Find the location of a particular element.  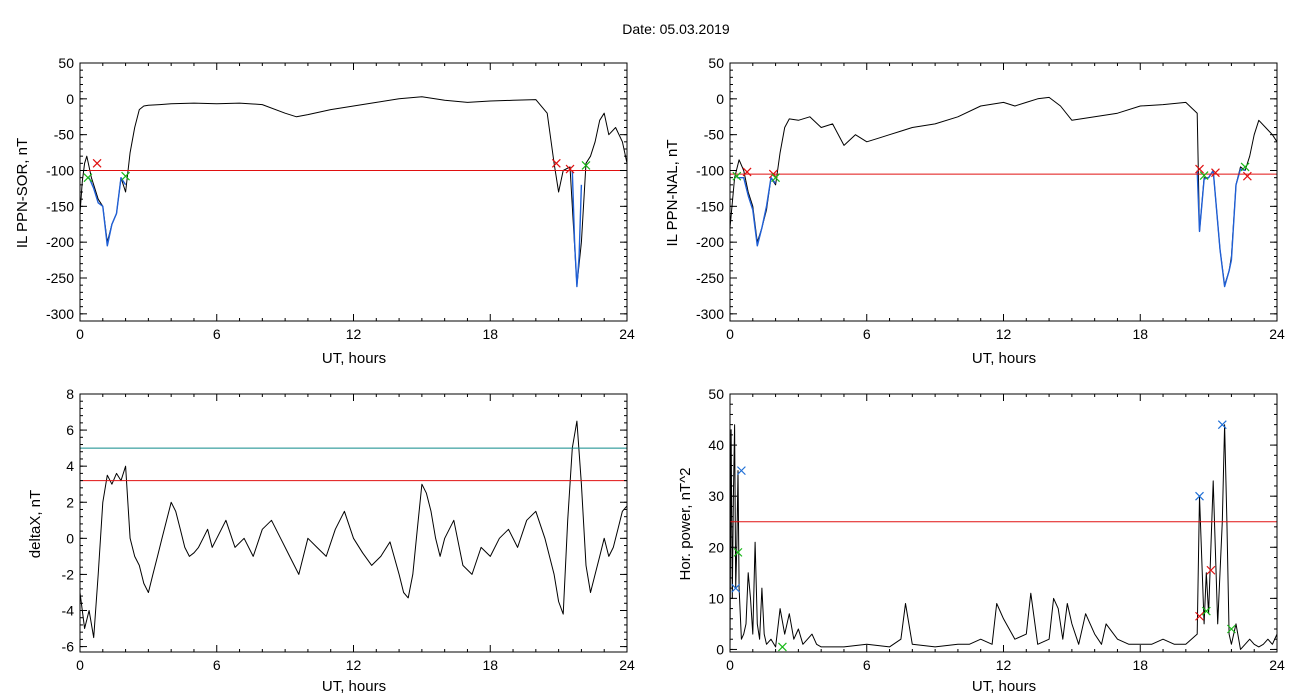

y-tick-label: 30 is located at coordinates (716, 496).